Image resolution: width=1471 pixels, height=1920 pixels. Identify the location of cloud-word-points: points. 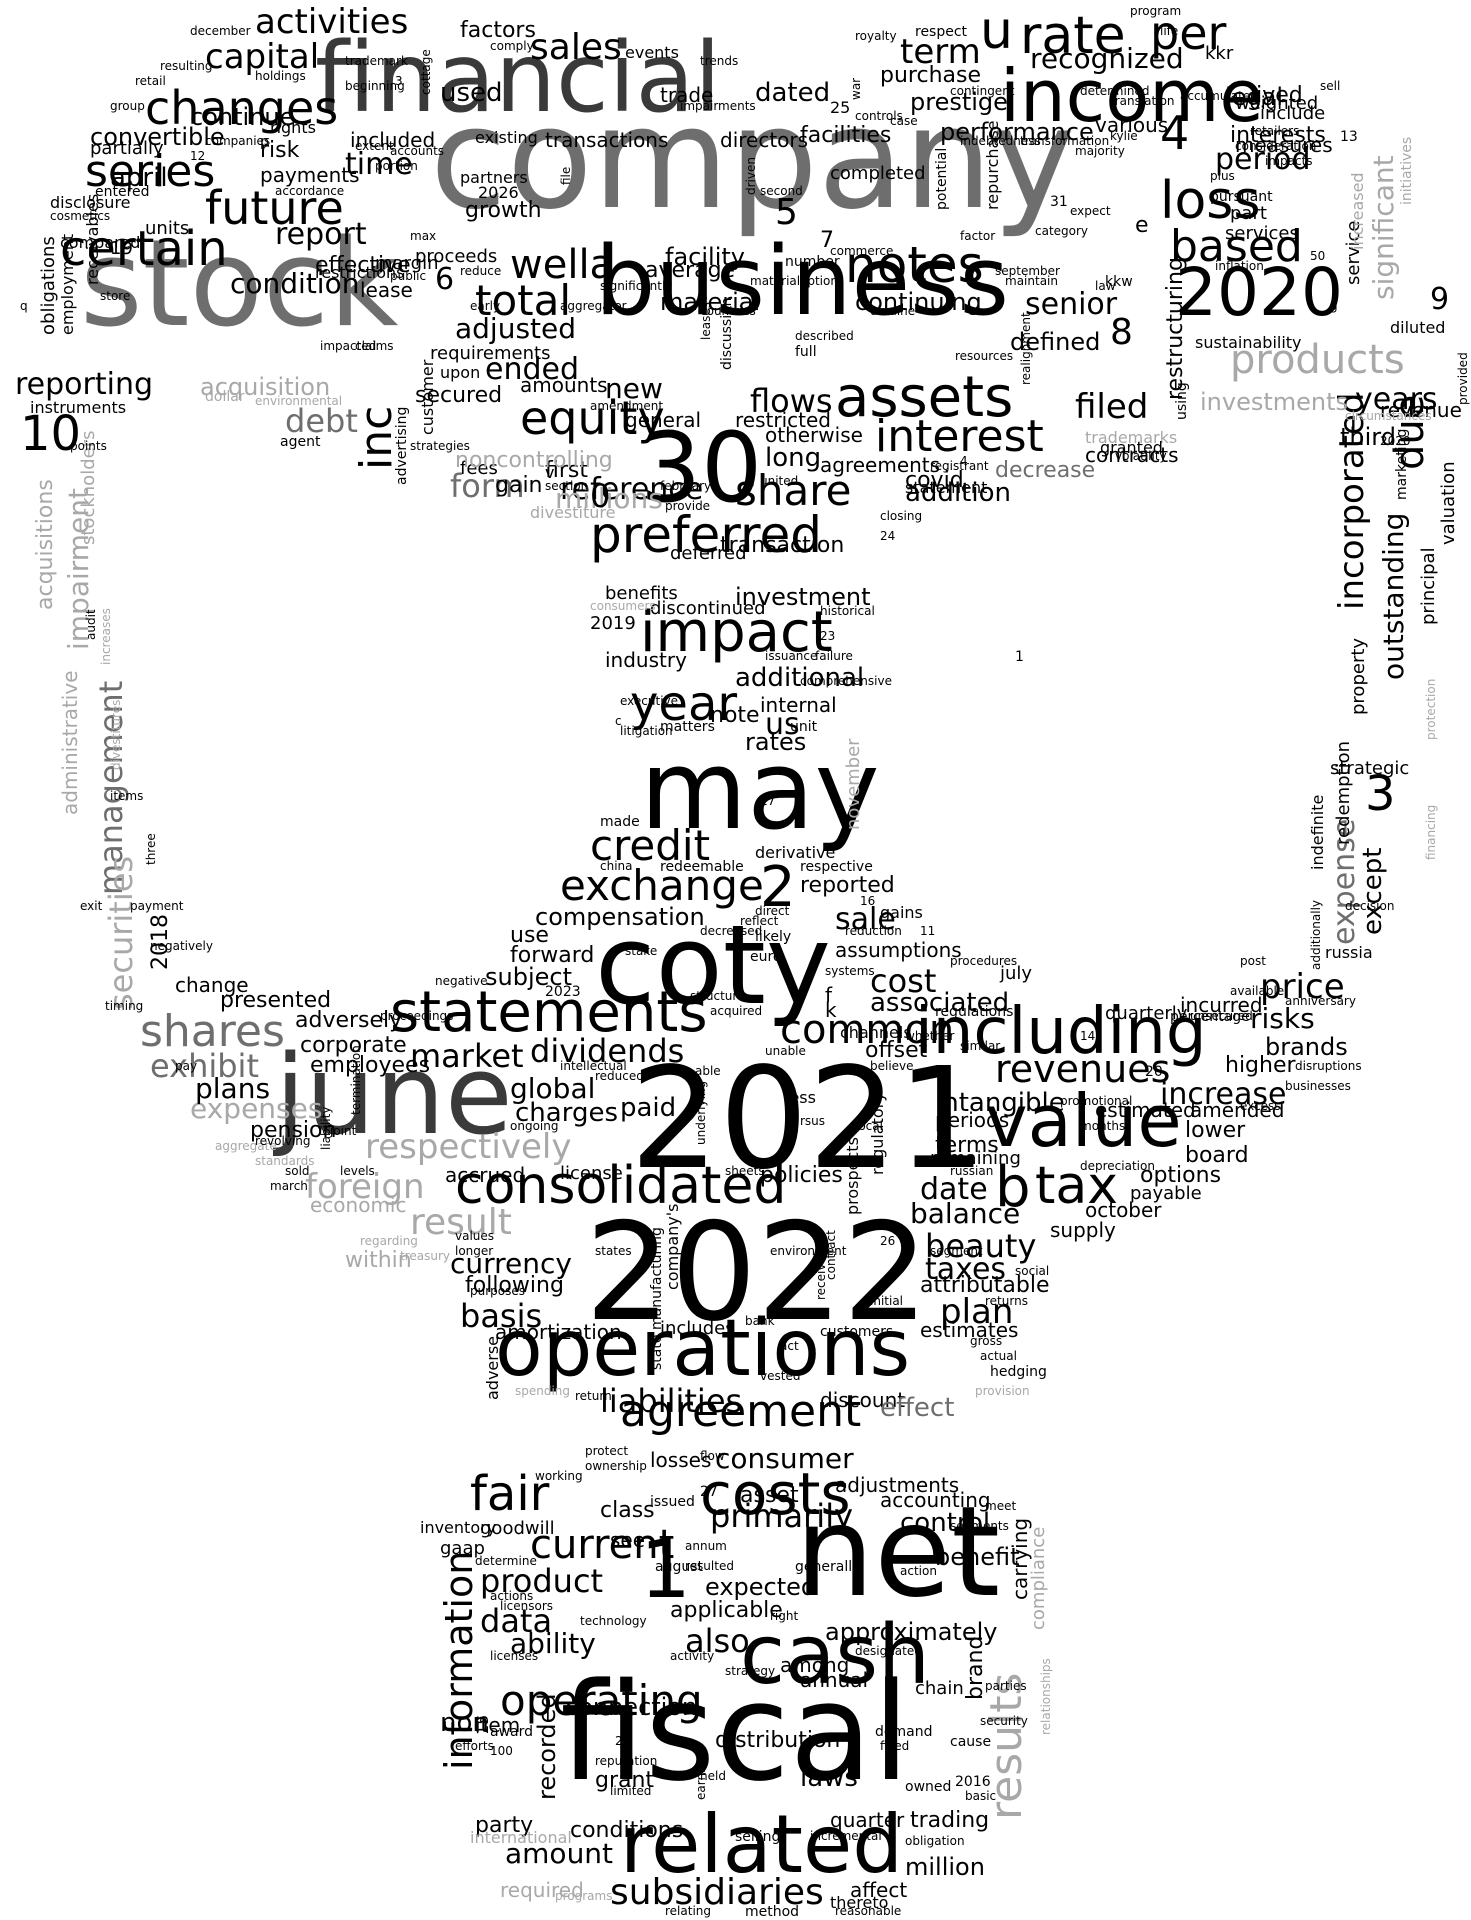
(88, 446).